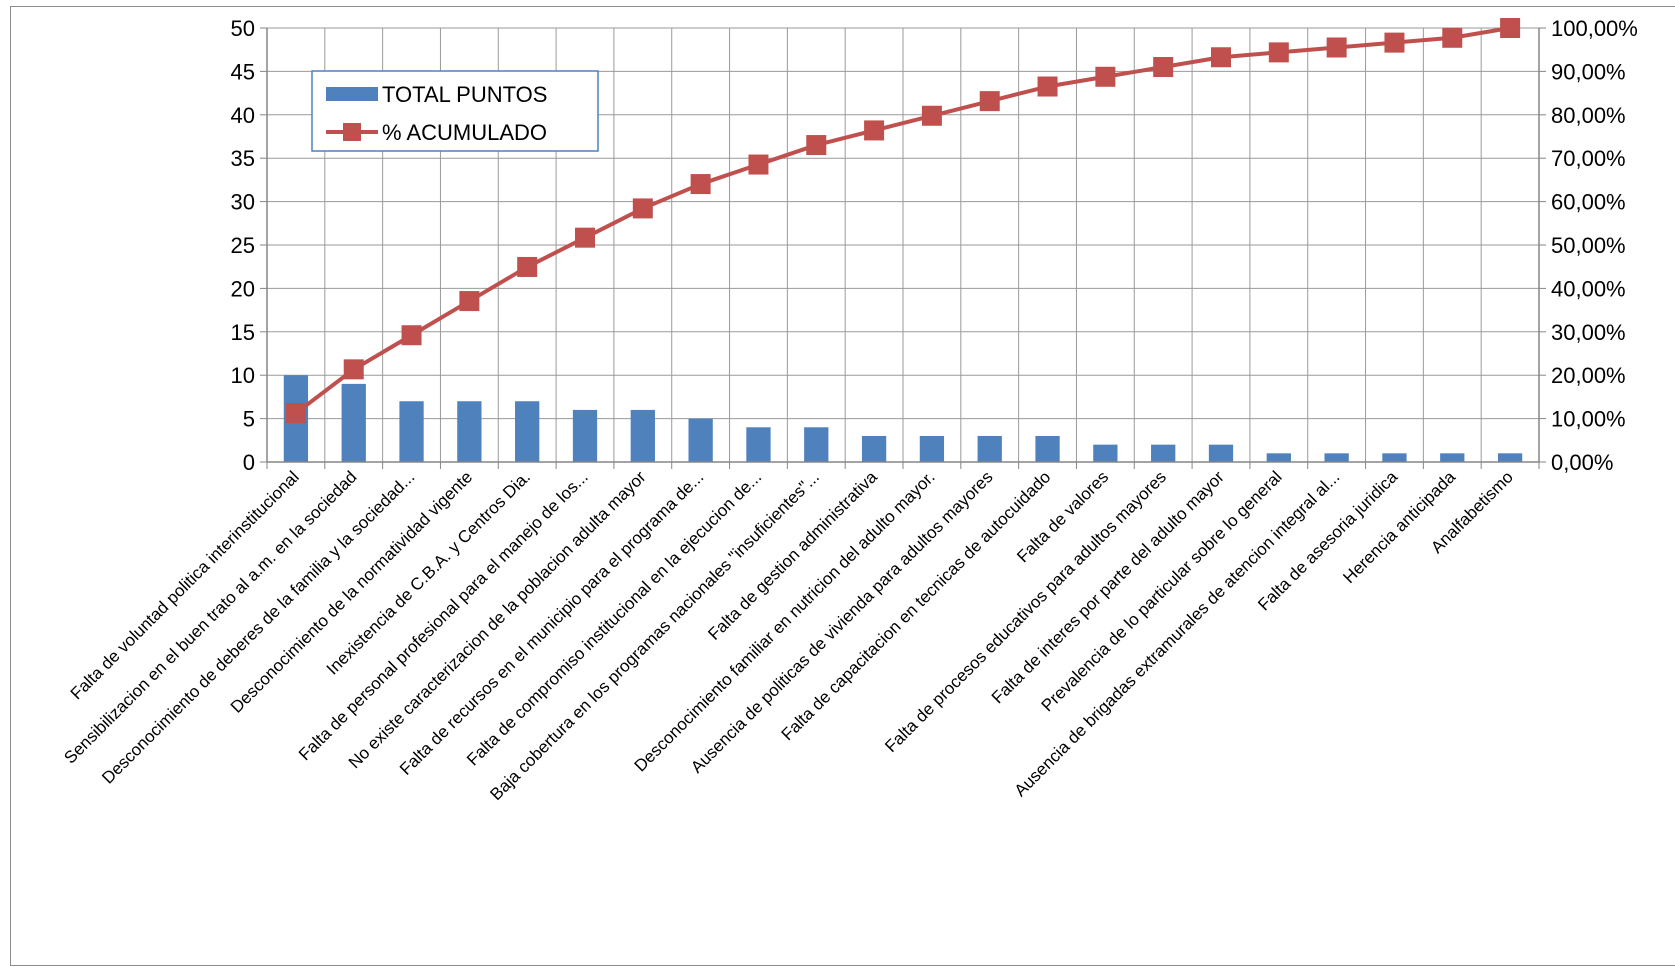 Image resolution: width=1675 pixels, height=966 pixels. I want to click on legend-bar-swatch, so click(352, 94).